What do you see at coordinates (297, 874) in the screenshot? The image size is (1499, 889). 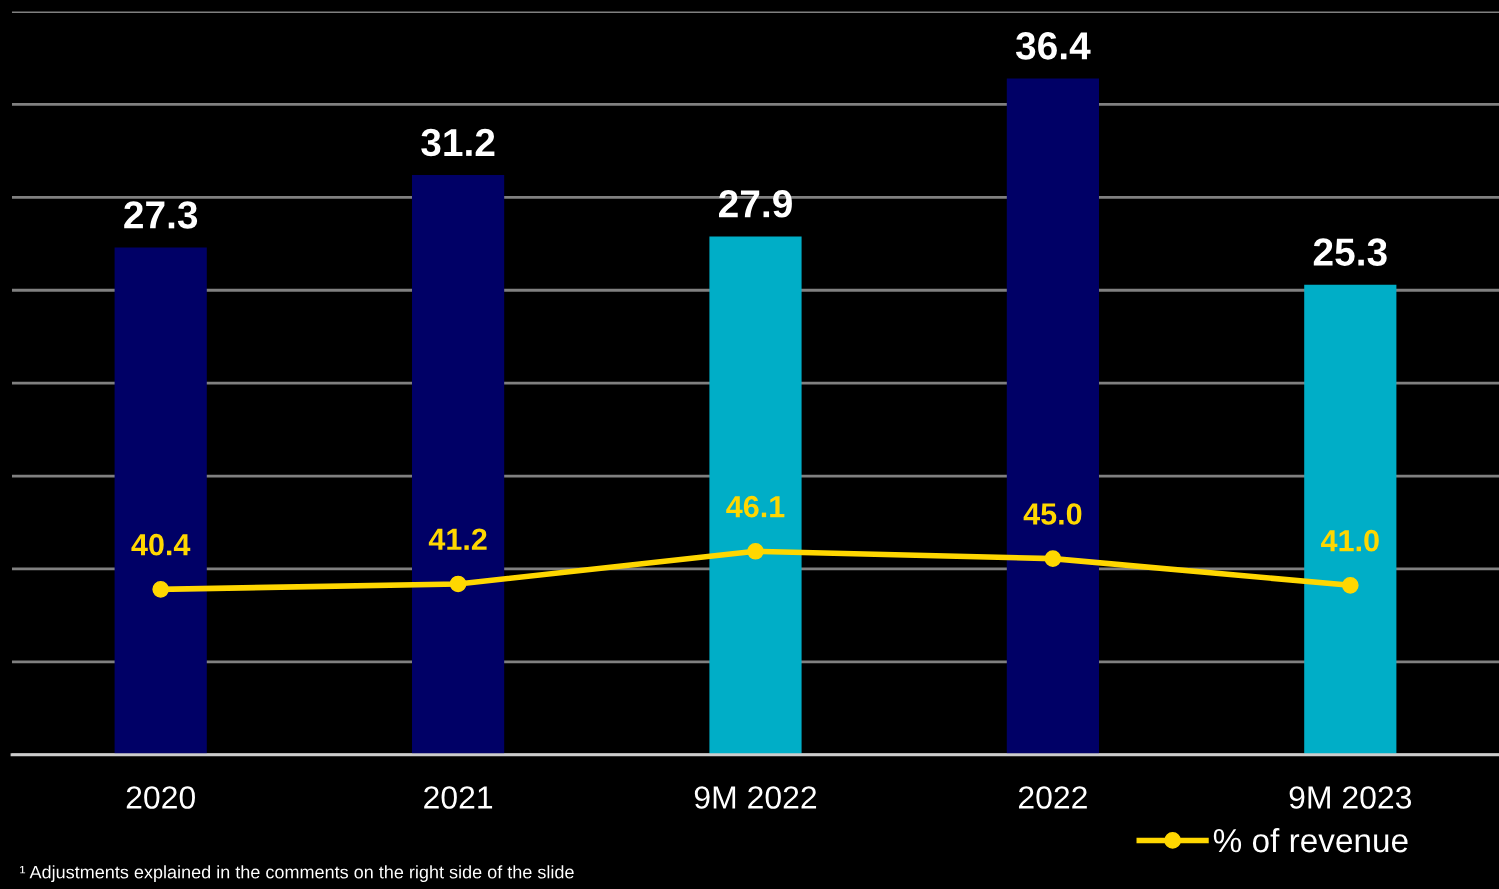 I see `text: ¹ Adjustments explained in the comments on the right side of the slide` at bounding box center [297, 874].